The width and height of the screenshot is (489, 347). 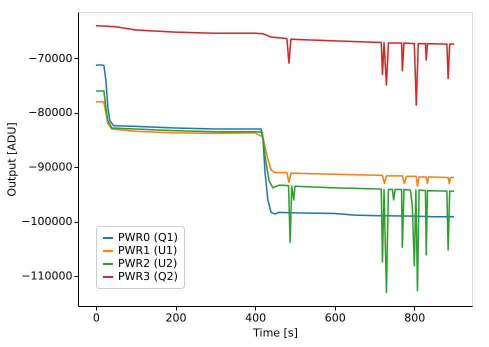 I want to click on legend-label: PWR3 (Q2), so click(x=148, y=276).